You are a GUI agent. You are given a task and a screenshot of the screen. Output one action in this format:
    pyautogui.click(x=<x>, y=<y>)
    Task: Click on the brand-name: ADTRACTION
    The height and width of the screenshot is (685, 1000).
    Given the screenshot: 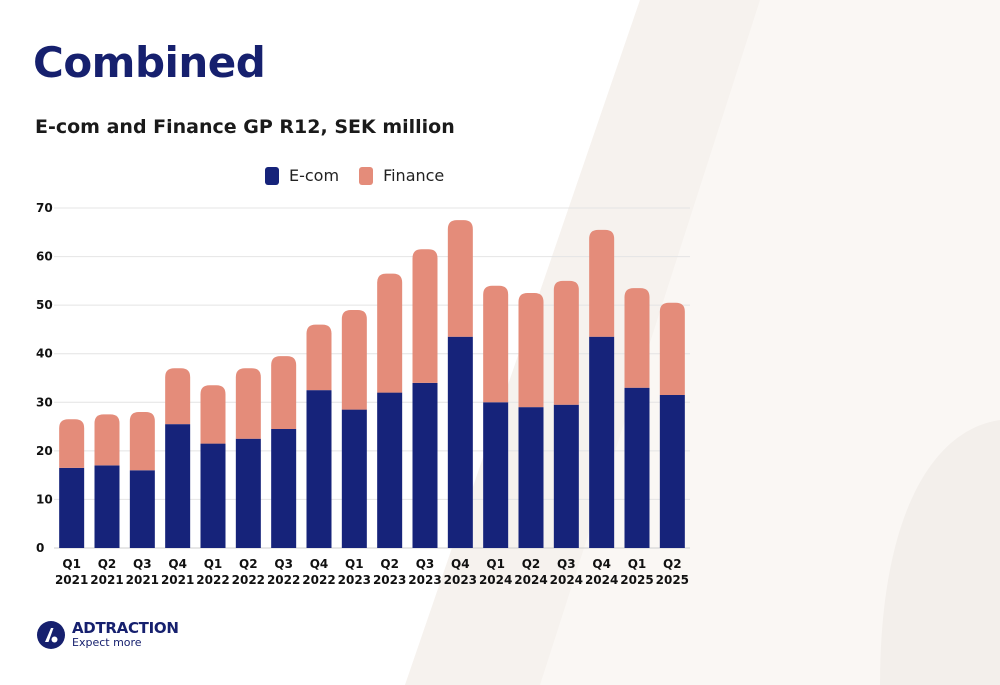 What is the action you would take?
    pyautogui.click(x=125, y=628)
    